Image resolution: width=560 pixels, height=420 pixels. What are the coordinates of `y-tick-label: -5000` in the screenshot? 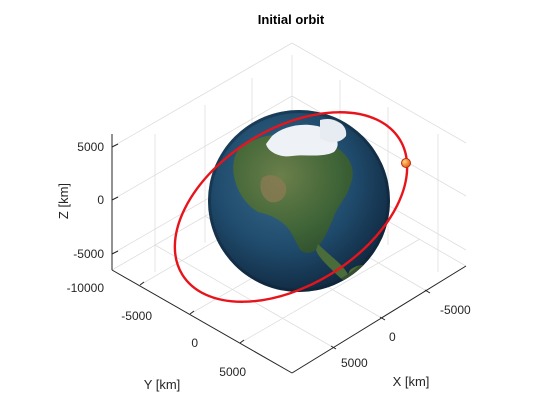 It's located at (136, 316).